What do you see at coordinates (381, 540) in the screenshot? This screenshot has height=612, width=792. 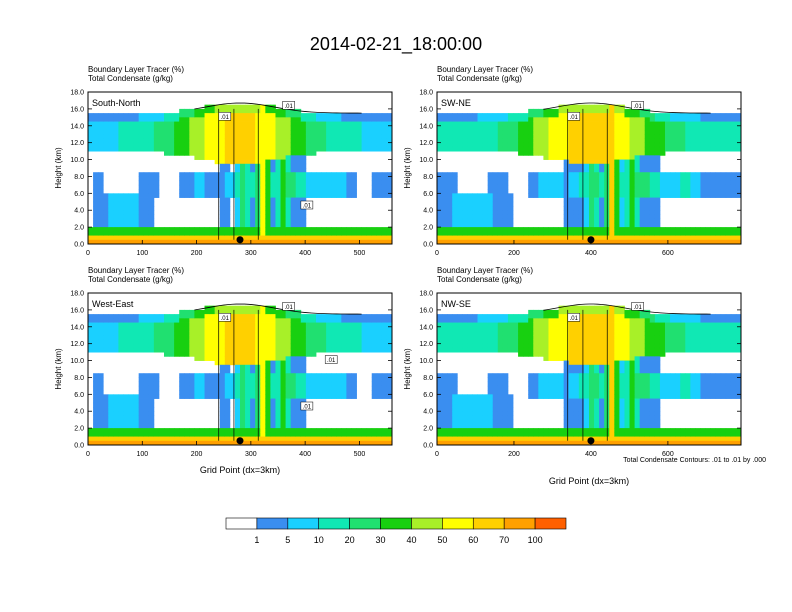 I see `colorbar-label: 30` at bounding box center [381, 540].